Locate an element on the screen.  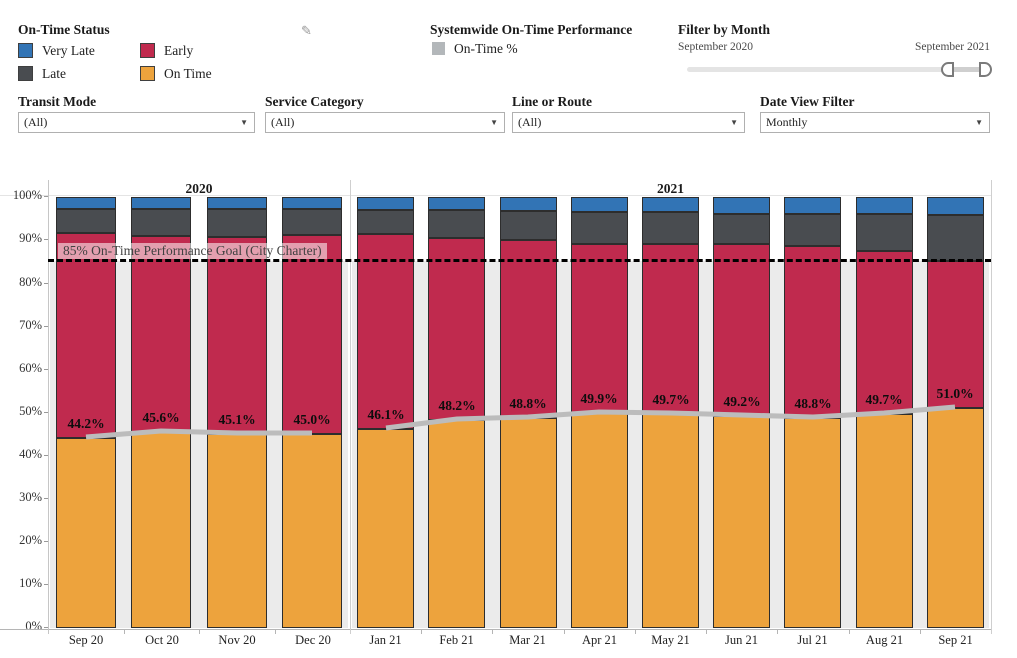
on-time-status-legend: Very Late Early Late On Time is located at coordinates (140, 62).